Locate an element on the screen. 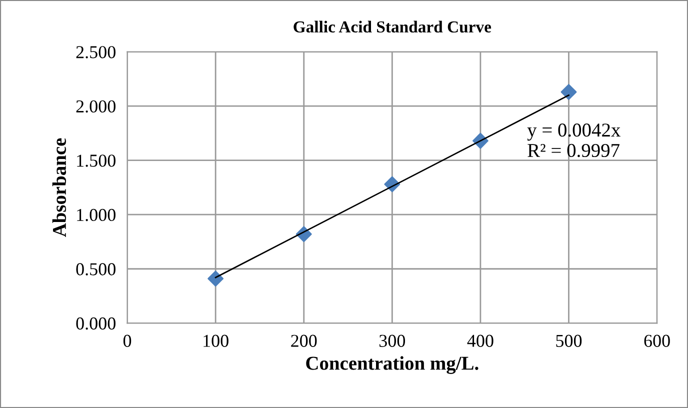 The image size is (688, 408). x-tick-label: 400 is located at coordinates (480, 340).